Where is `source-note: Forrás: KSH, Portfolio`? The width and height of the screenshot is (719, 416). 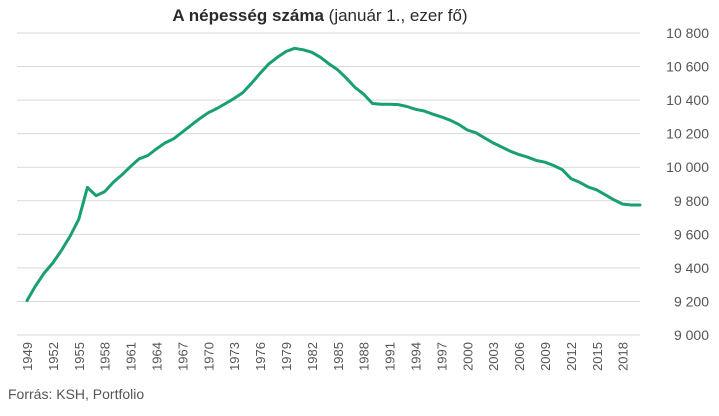
source-note: Forrás: KSH, Portfolio is located at coordinates (76, 394).